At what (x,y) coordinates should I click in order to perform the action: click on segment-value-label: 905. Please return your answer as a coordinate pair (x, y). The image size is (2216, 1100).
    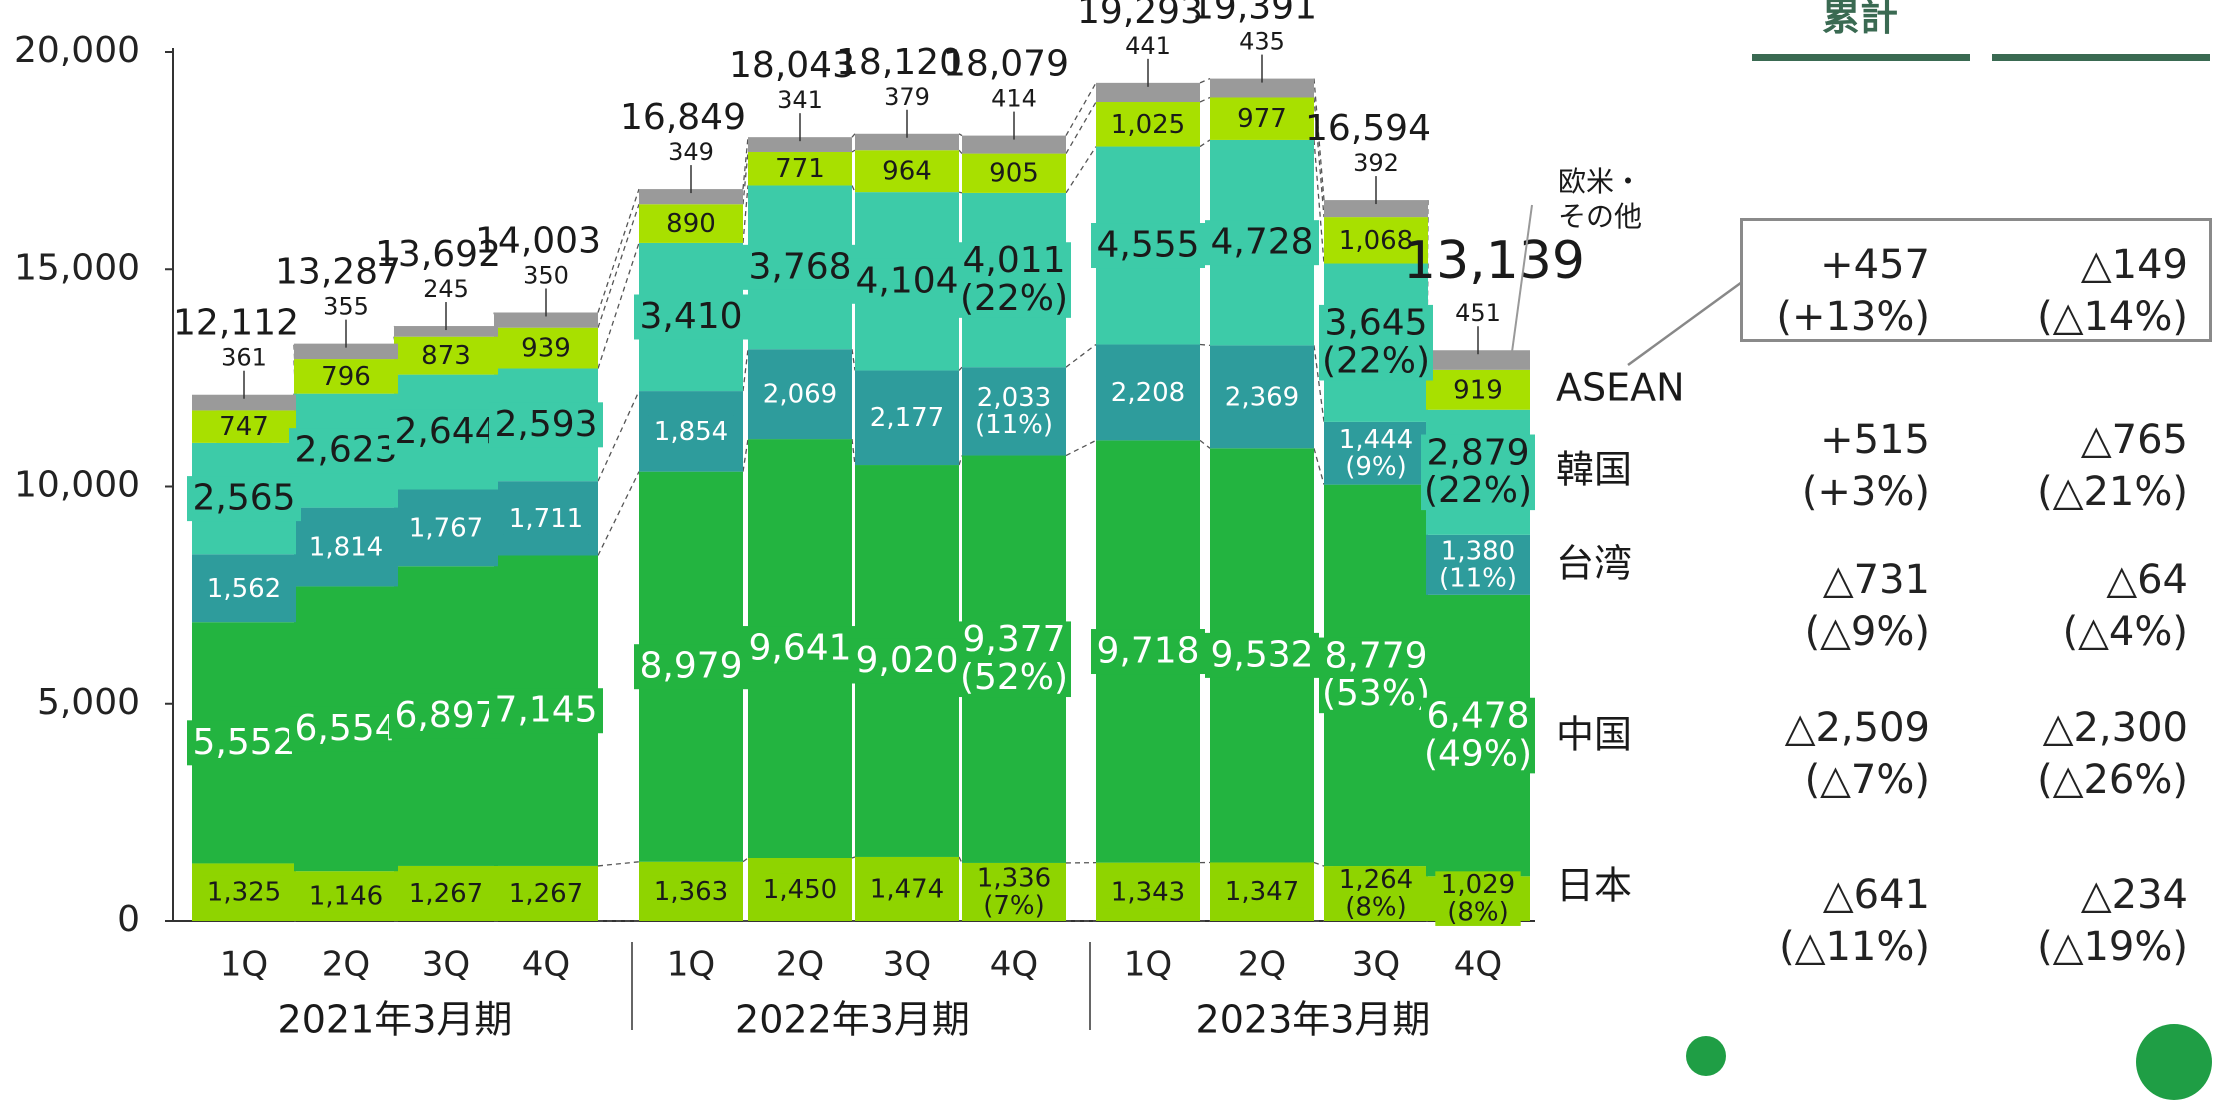
    Looking at the image, I should click on (1014, 174).